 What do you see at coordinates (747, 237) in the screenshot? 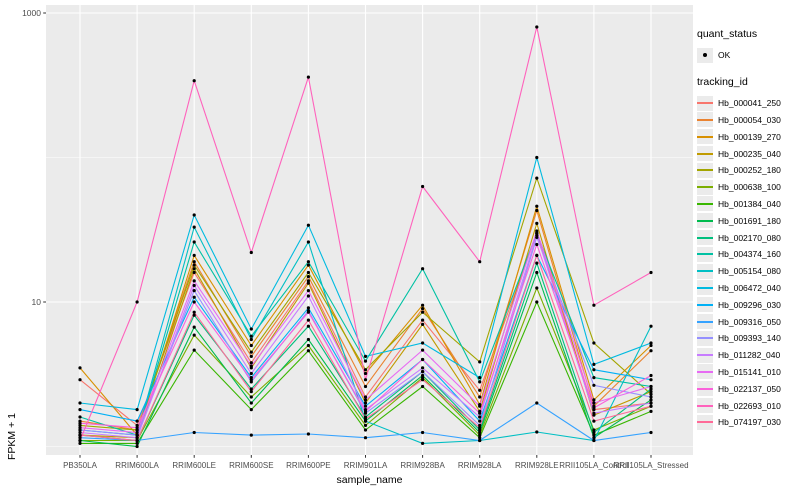
I see `legend-item-Hb_002170_080: Hb_002170_080` at bounding box center [747, 237].